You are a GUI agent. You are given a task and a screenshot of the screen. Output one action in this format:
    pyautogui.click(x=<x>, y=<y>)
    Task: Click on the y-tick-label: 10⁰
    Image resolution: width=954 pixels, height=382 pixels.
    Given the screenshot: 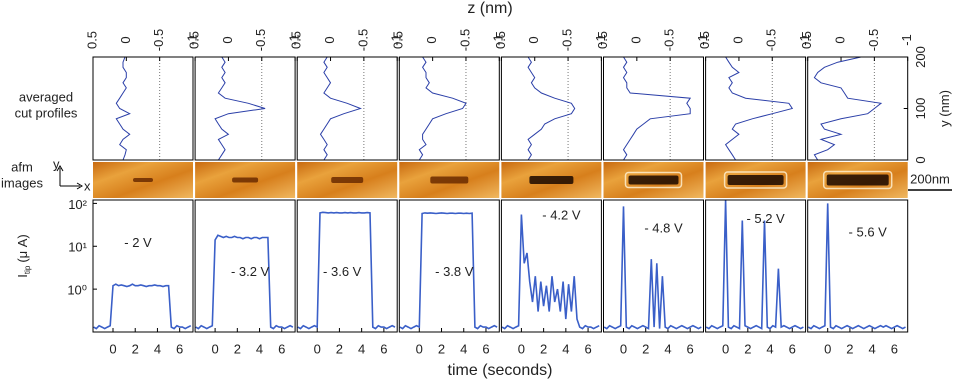 What is the action you would take?
    pyautogui.click(x=77, y=290)
    